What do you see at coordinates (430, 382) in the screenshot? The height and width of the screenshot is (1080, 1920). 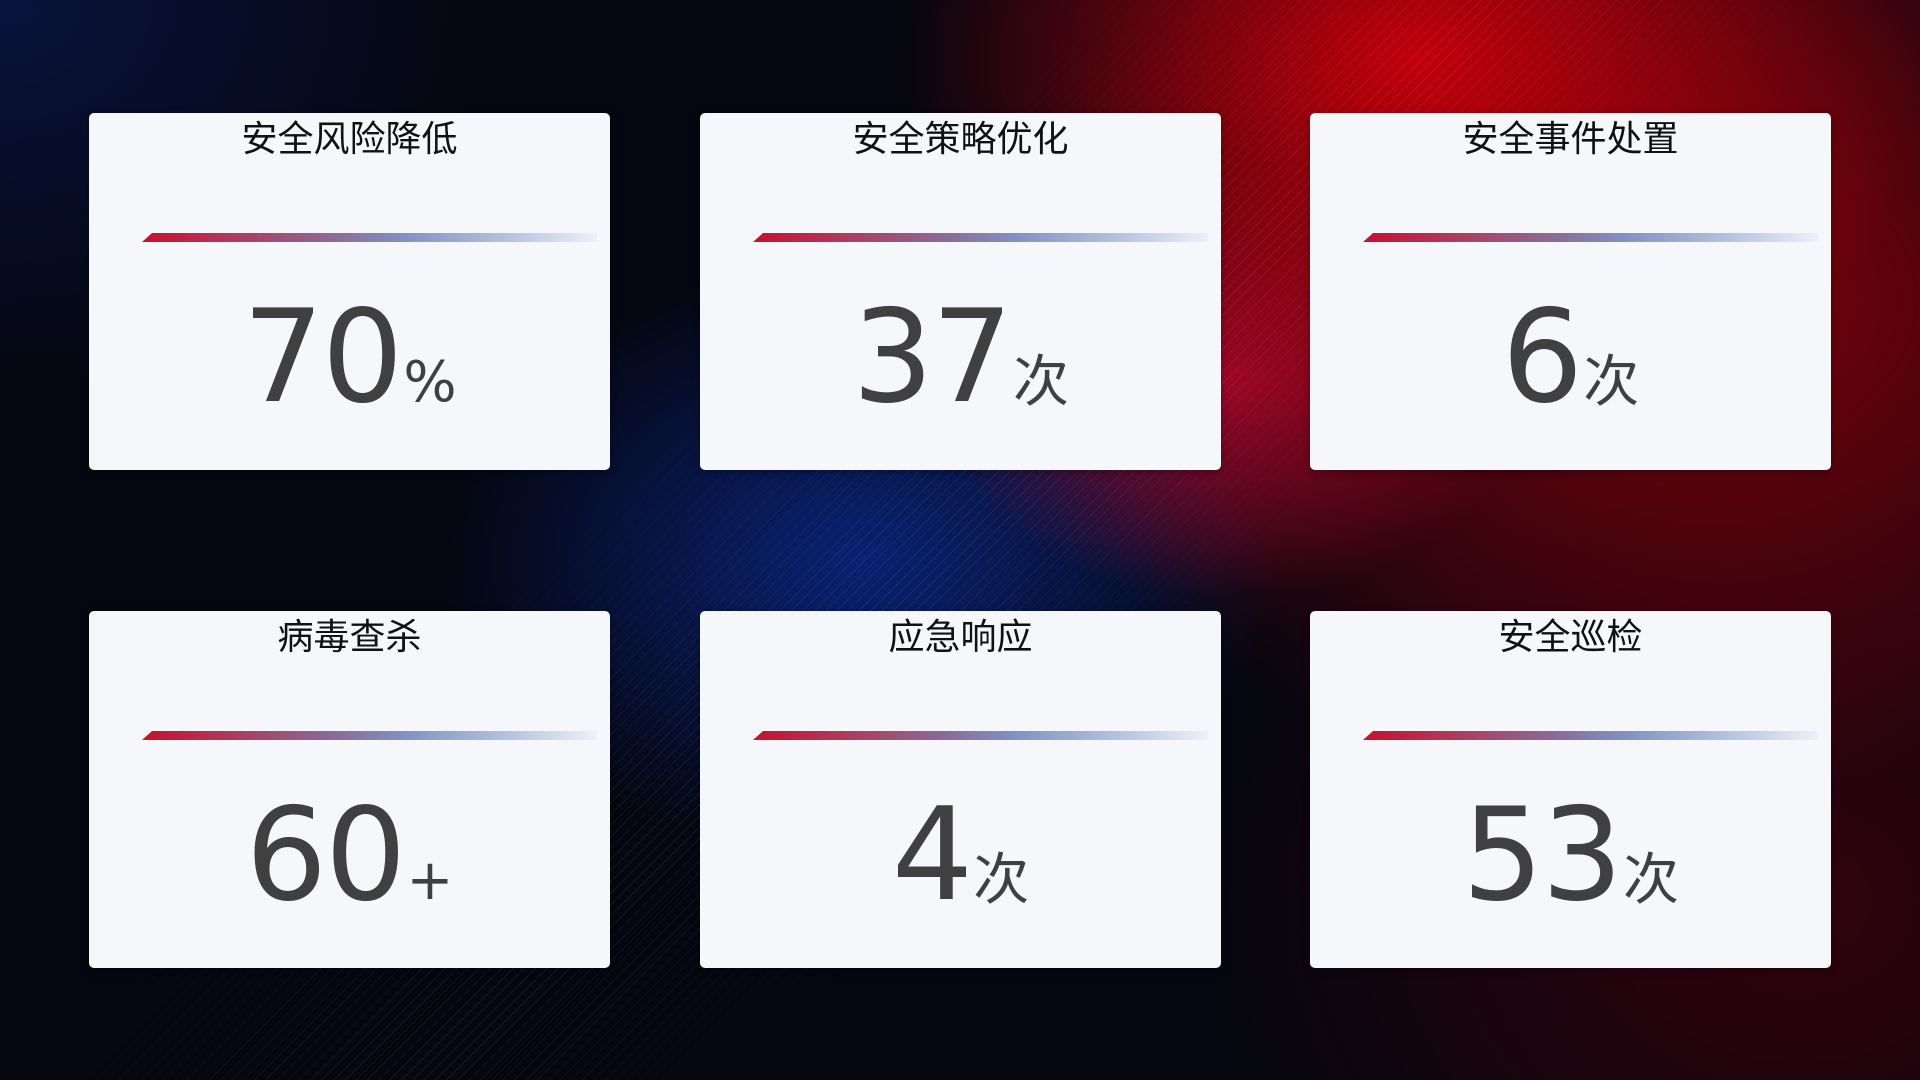 I see `value-unit: %` at bounding box center [430, 382].